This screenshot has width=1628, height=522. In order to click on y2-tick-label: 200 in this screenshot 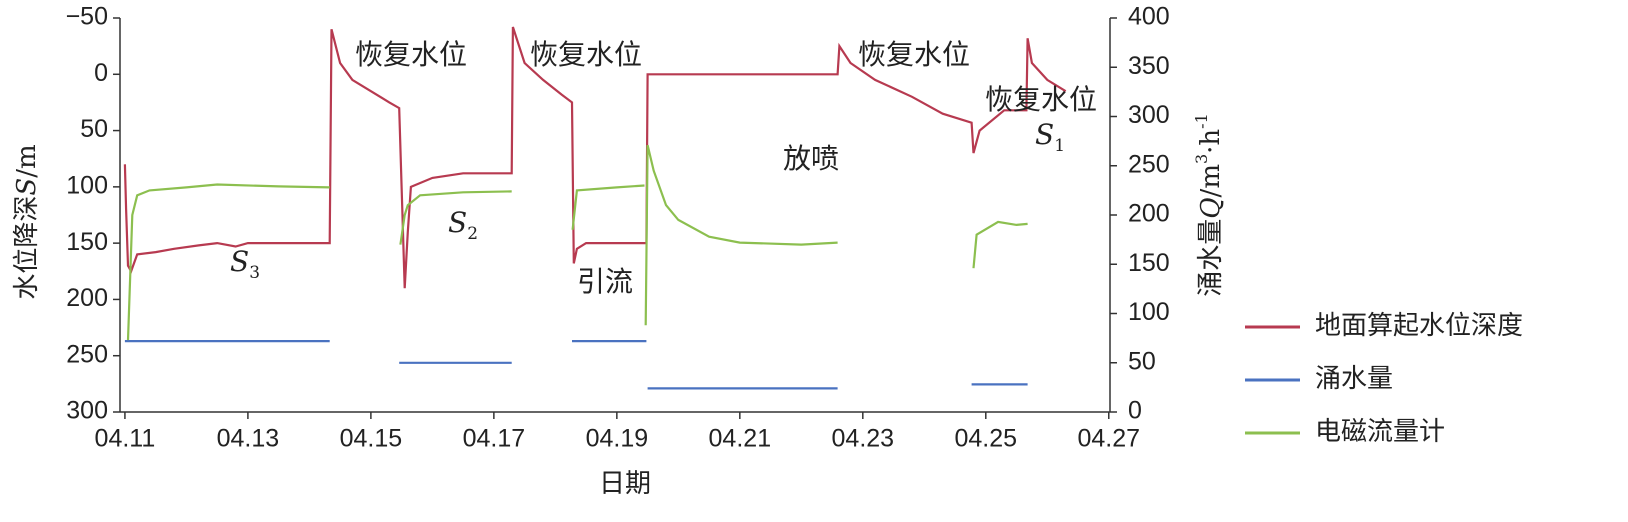, I will do `click(1149, 214)`.